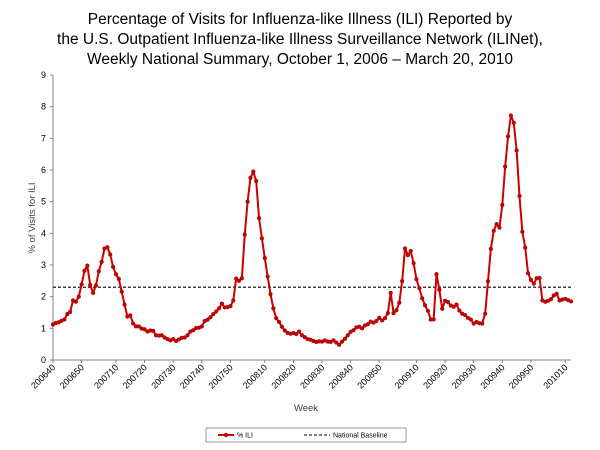 The height and width of the screenshot is (450, 600). Describe the element at coordinates (135, 376) in the screenshot. I see `x-tick-label: 200720` at that location.